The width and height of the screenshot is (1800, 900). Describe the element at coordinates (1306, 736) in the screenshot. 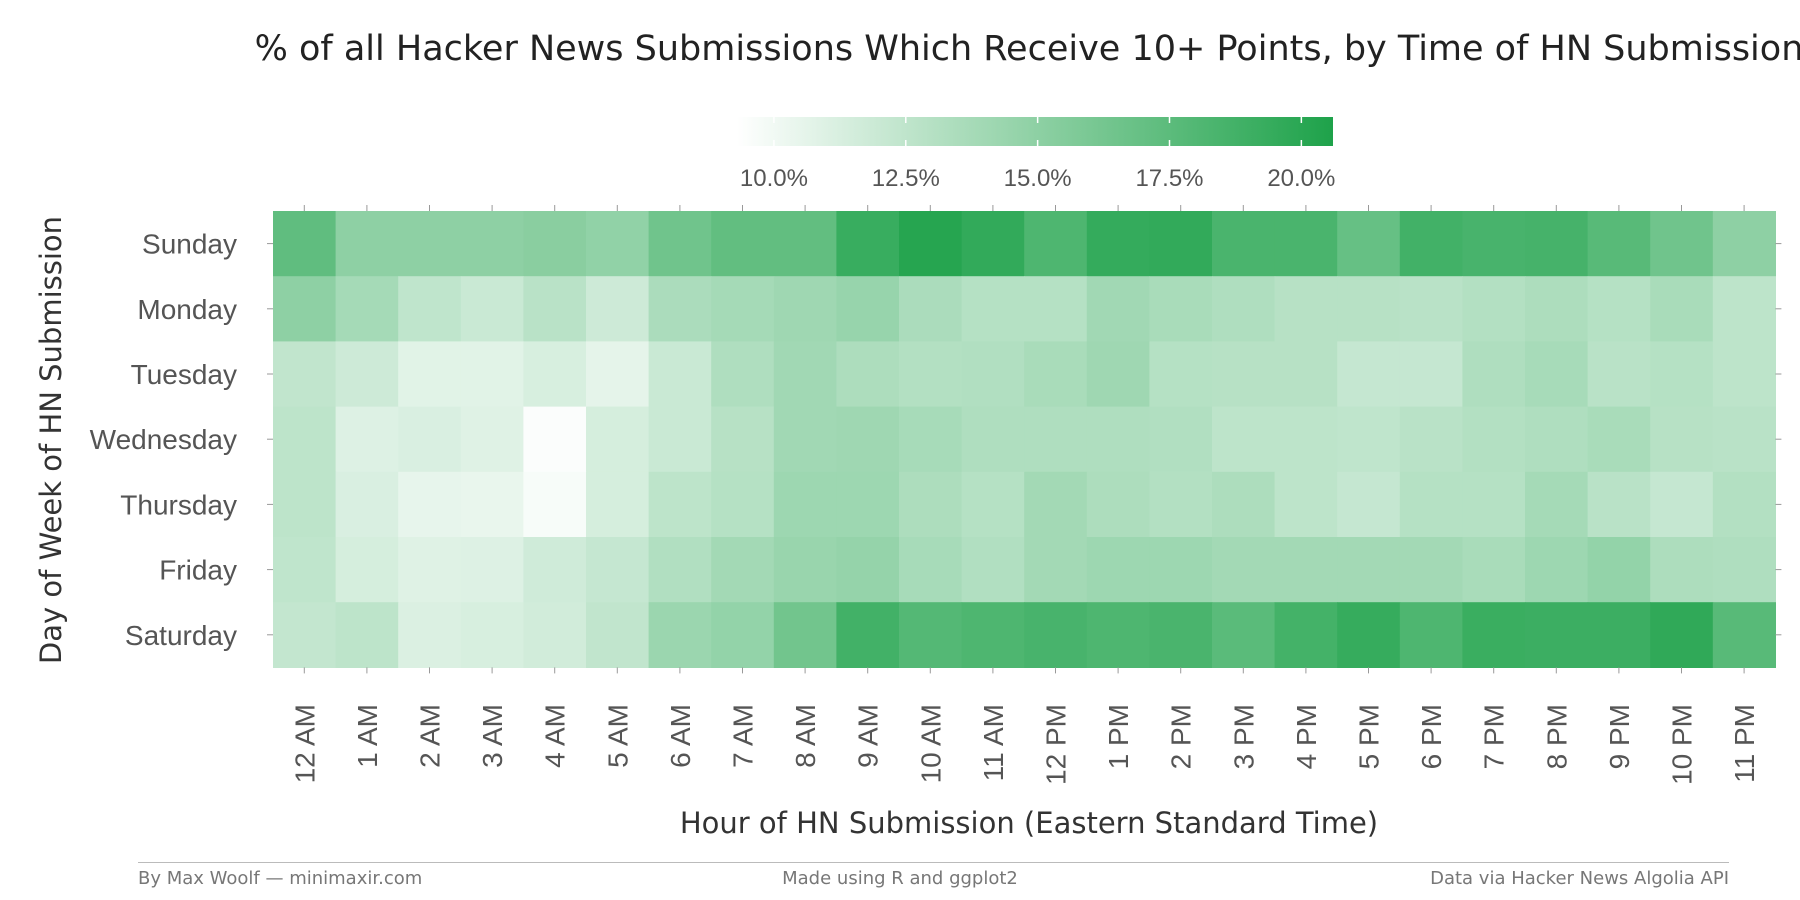

I see `x-tick-label: 4 PM` at that location.